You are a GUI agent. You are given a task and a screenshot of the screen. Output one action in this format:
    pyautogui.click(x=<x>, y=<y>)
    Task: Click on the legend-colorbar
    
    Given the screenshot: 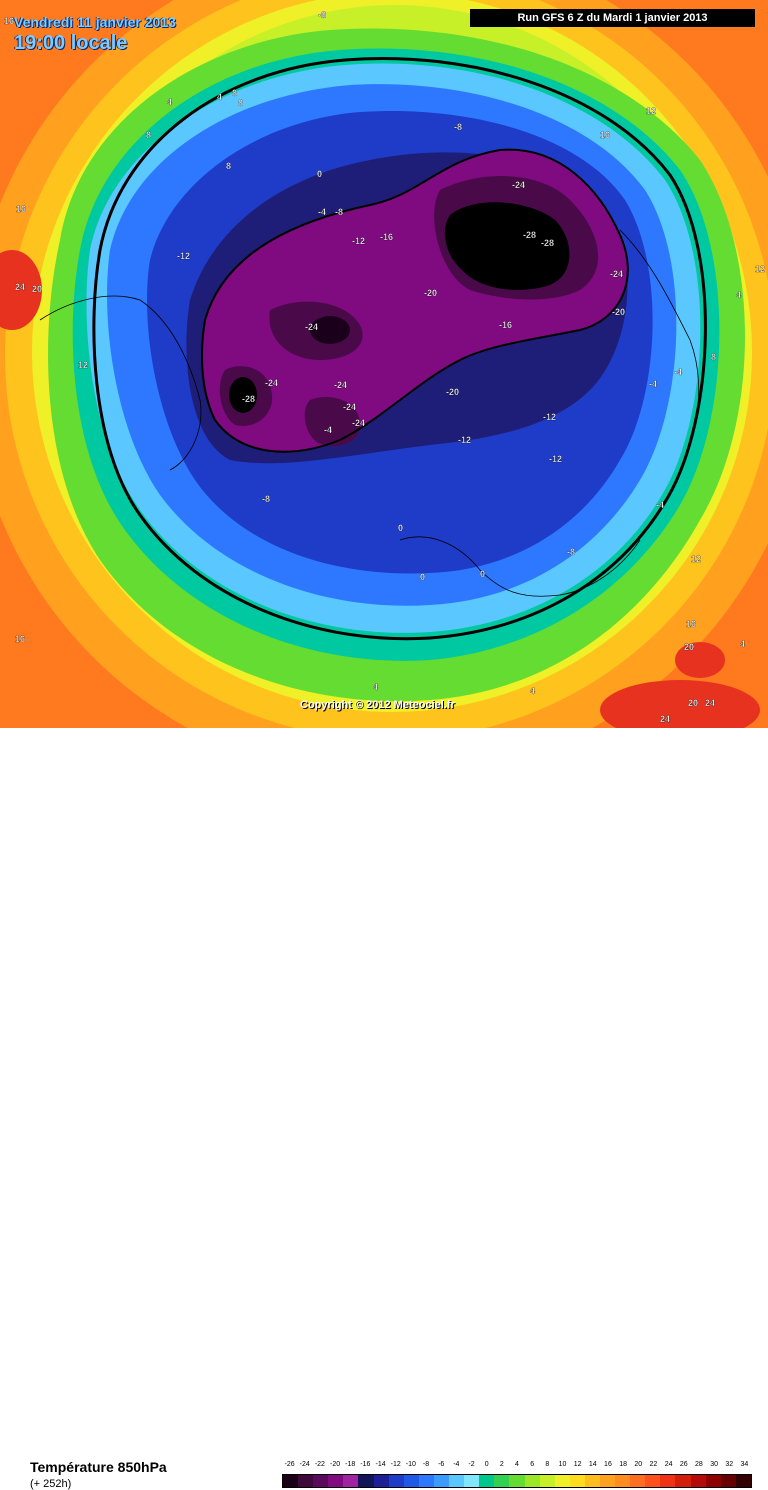 What is the action you would take?
    pyautogui.click(x=517, y=1481)
    